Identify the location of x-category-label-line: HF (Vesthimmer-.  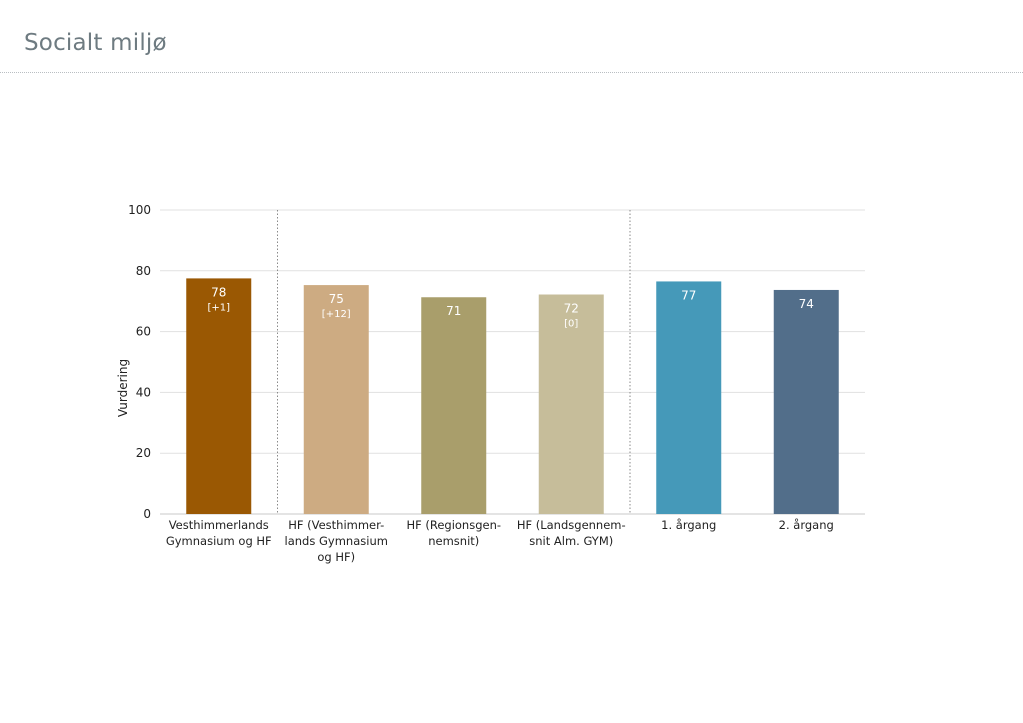
(336, 525).